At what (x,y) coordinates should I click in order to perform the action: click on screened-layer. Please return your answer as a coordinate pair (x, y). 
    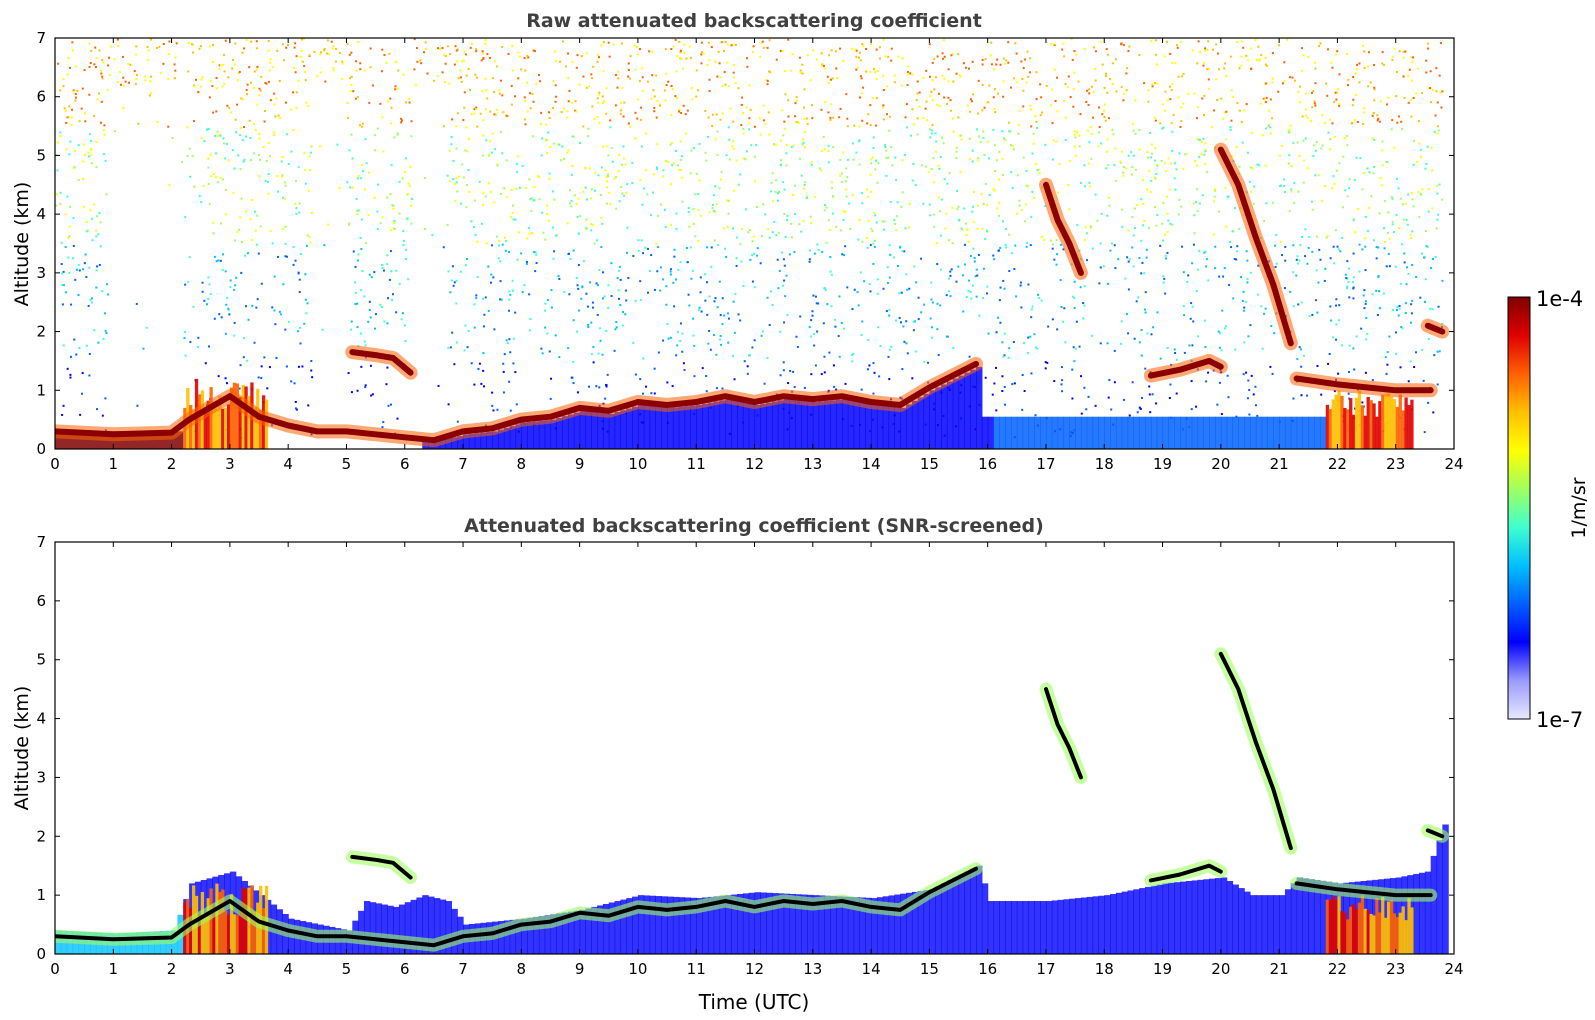
    Looking at the image, I should click on (1186, 873).